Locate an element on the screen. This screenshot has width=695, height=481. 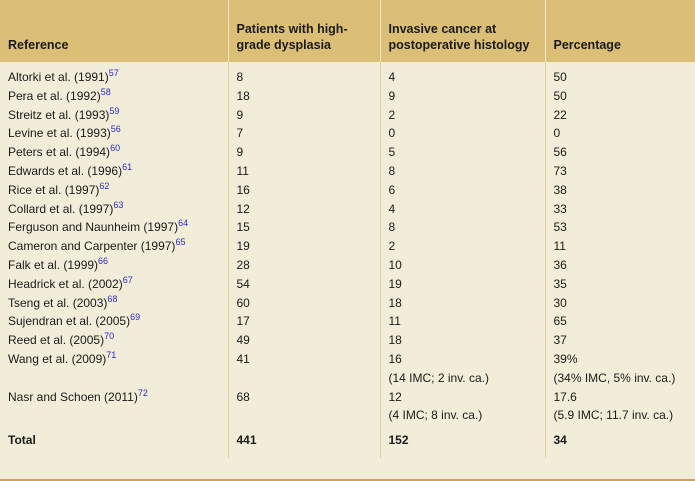
patients-cell-value: 41 is located at coordinates (243, 358).